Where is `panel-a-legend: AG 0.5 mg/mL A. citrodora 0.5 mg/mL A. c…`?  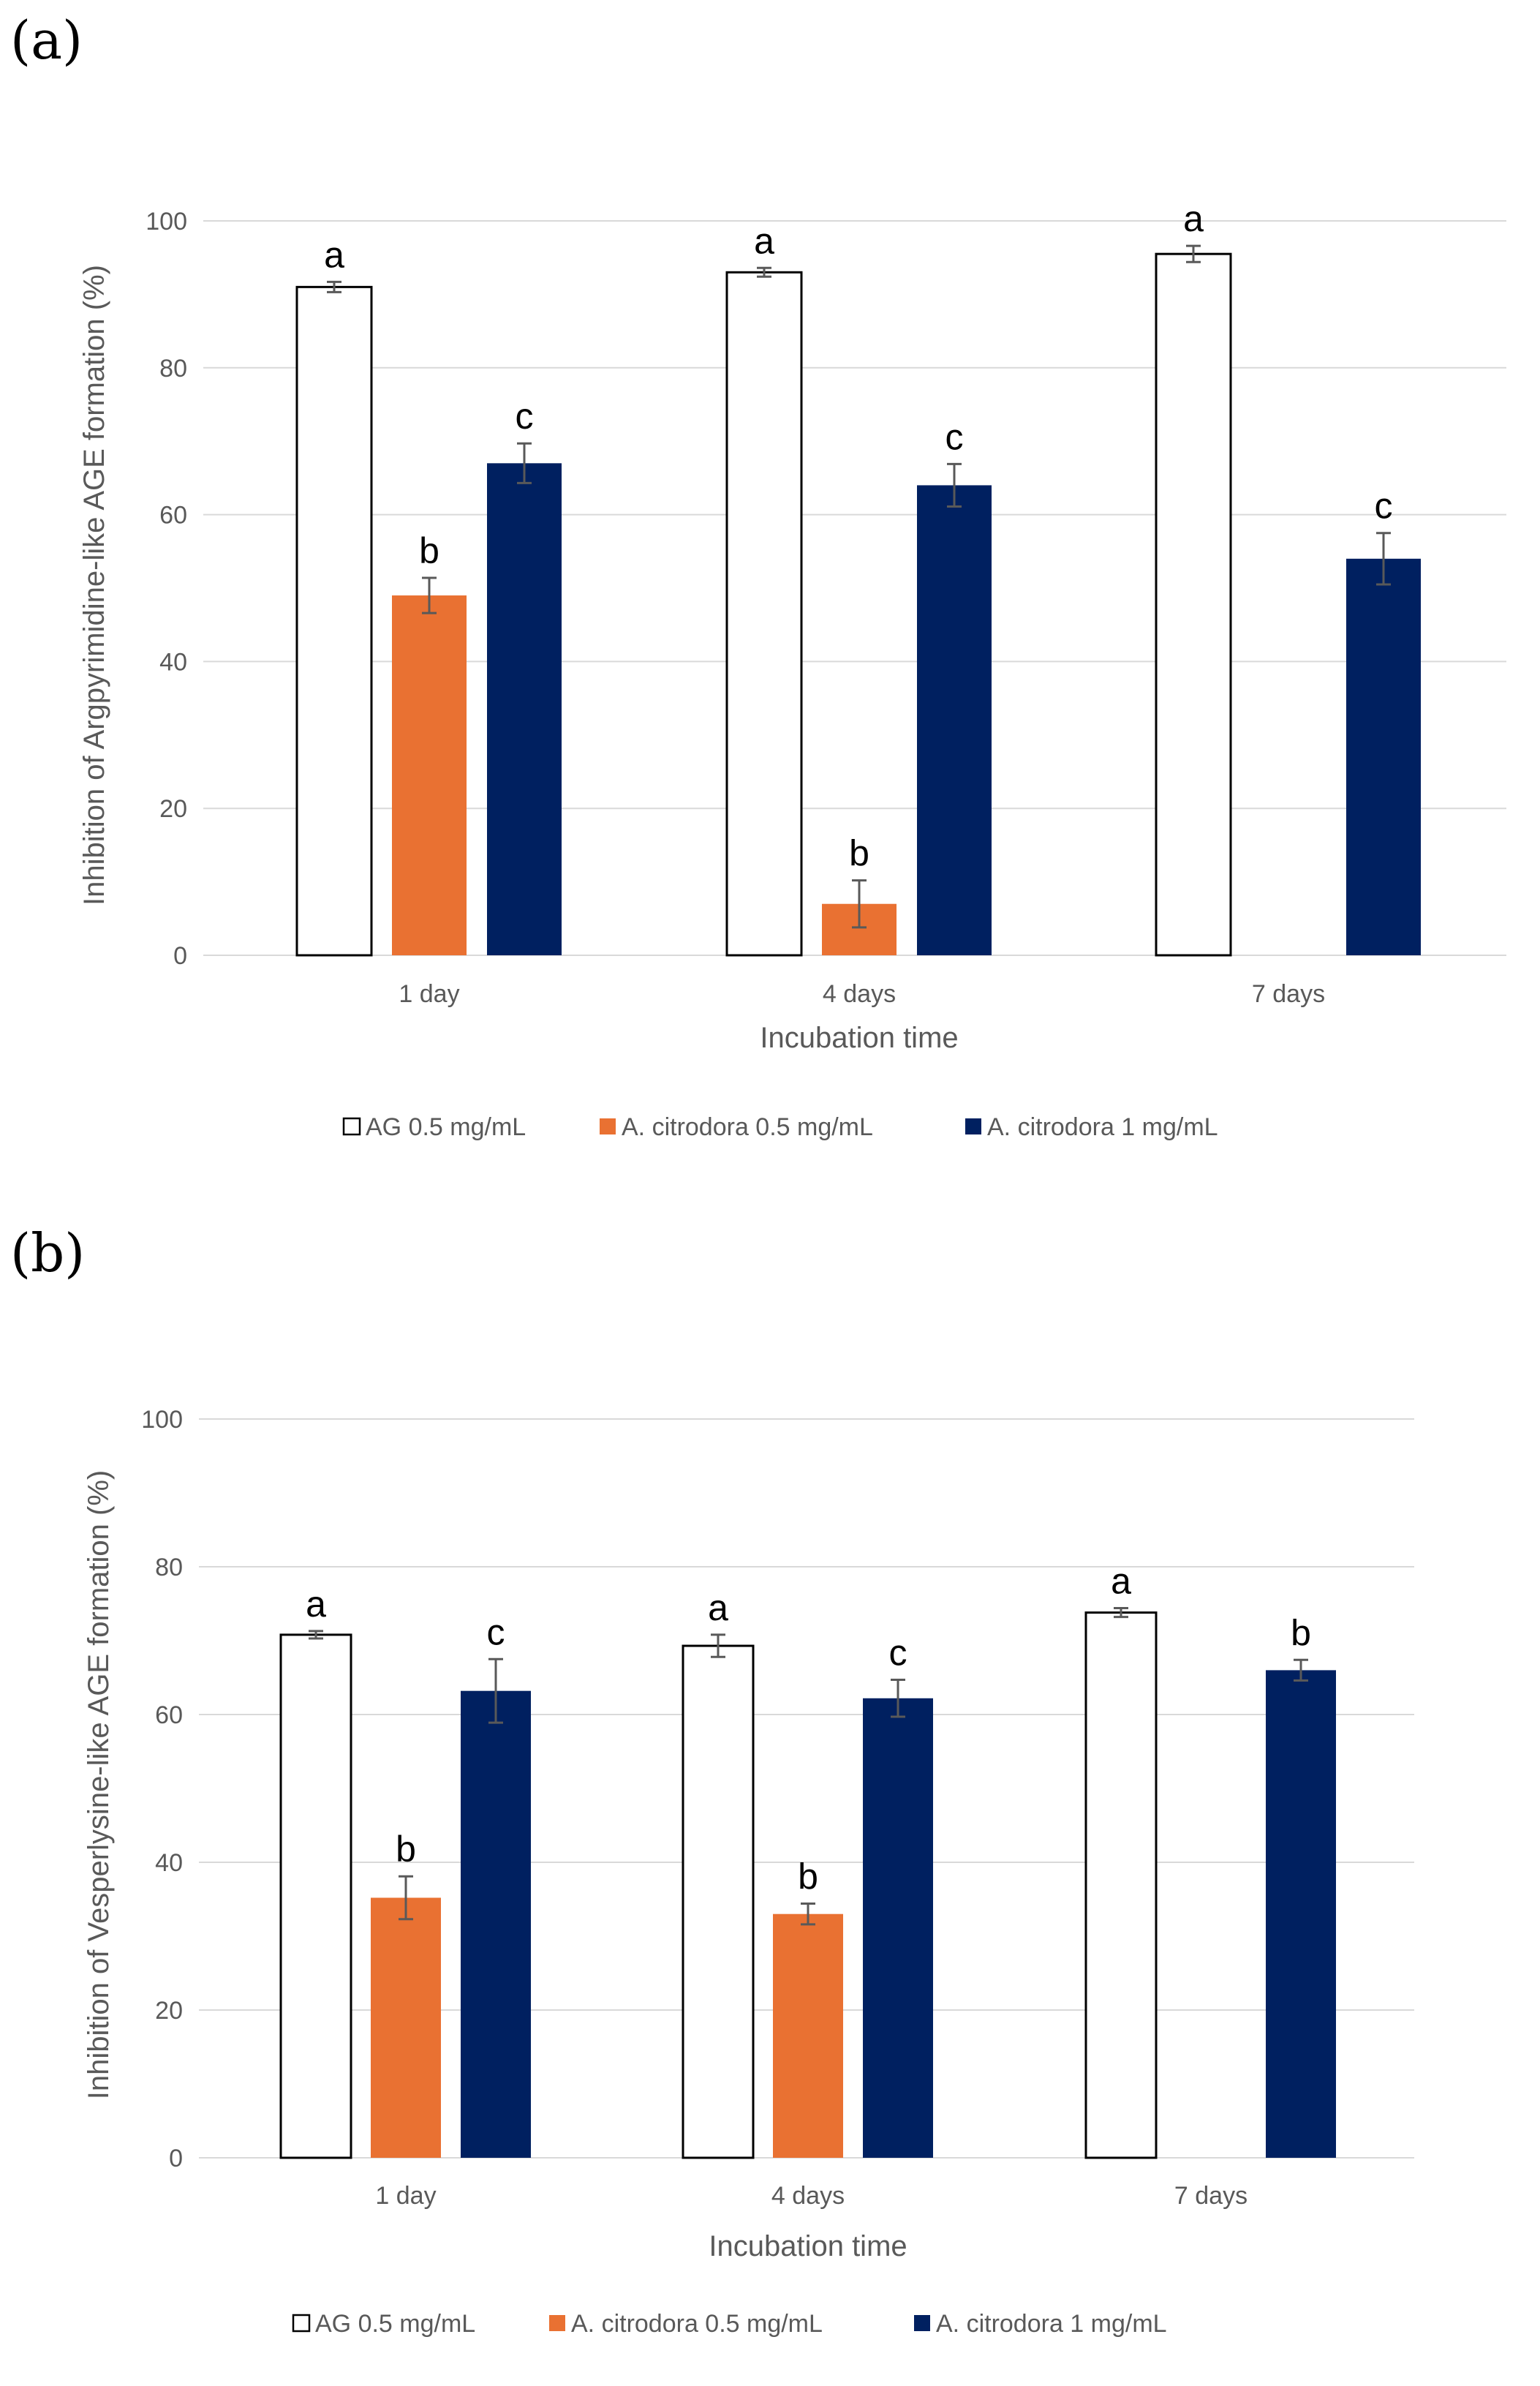
panel-a-legend: AG 0.5 mg/mL A. citrodora 0.5 mg/mL A. c… is located at coordinates (780, 1127).